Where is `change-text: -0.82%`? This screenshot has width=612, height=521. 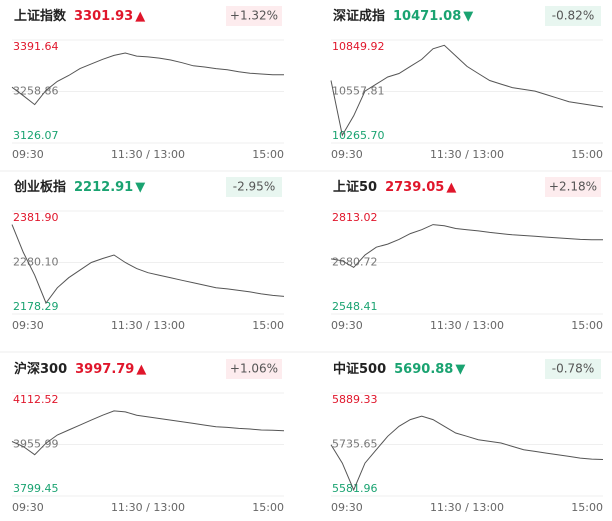
change-text: -0.82% is located at coordinates (573, 16).